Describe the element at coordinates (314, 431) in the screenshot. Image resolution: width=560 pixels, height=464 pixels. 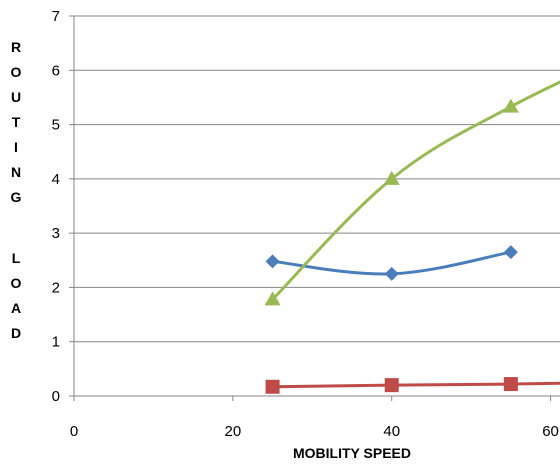
I see `x-tick-labels: 0 20 40 60` at that location.